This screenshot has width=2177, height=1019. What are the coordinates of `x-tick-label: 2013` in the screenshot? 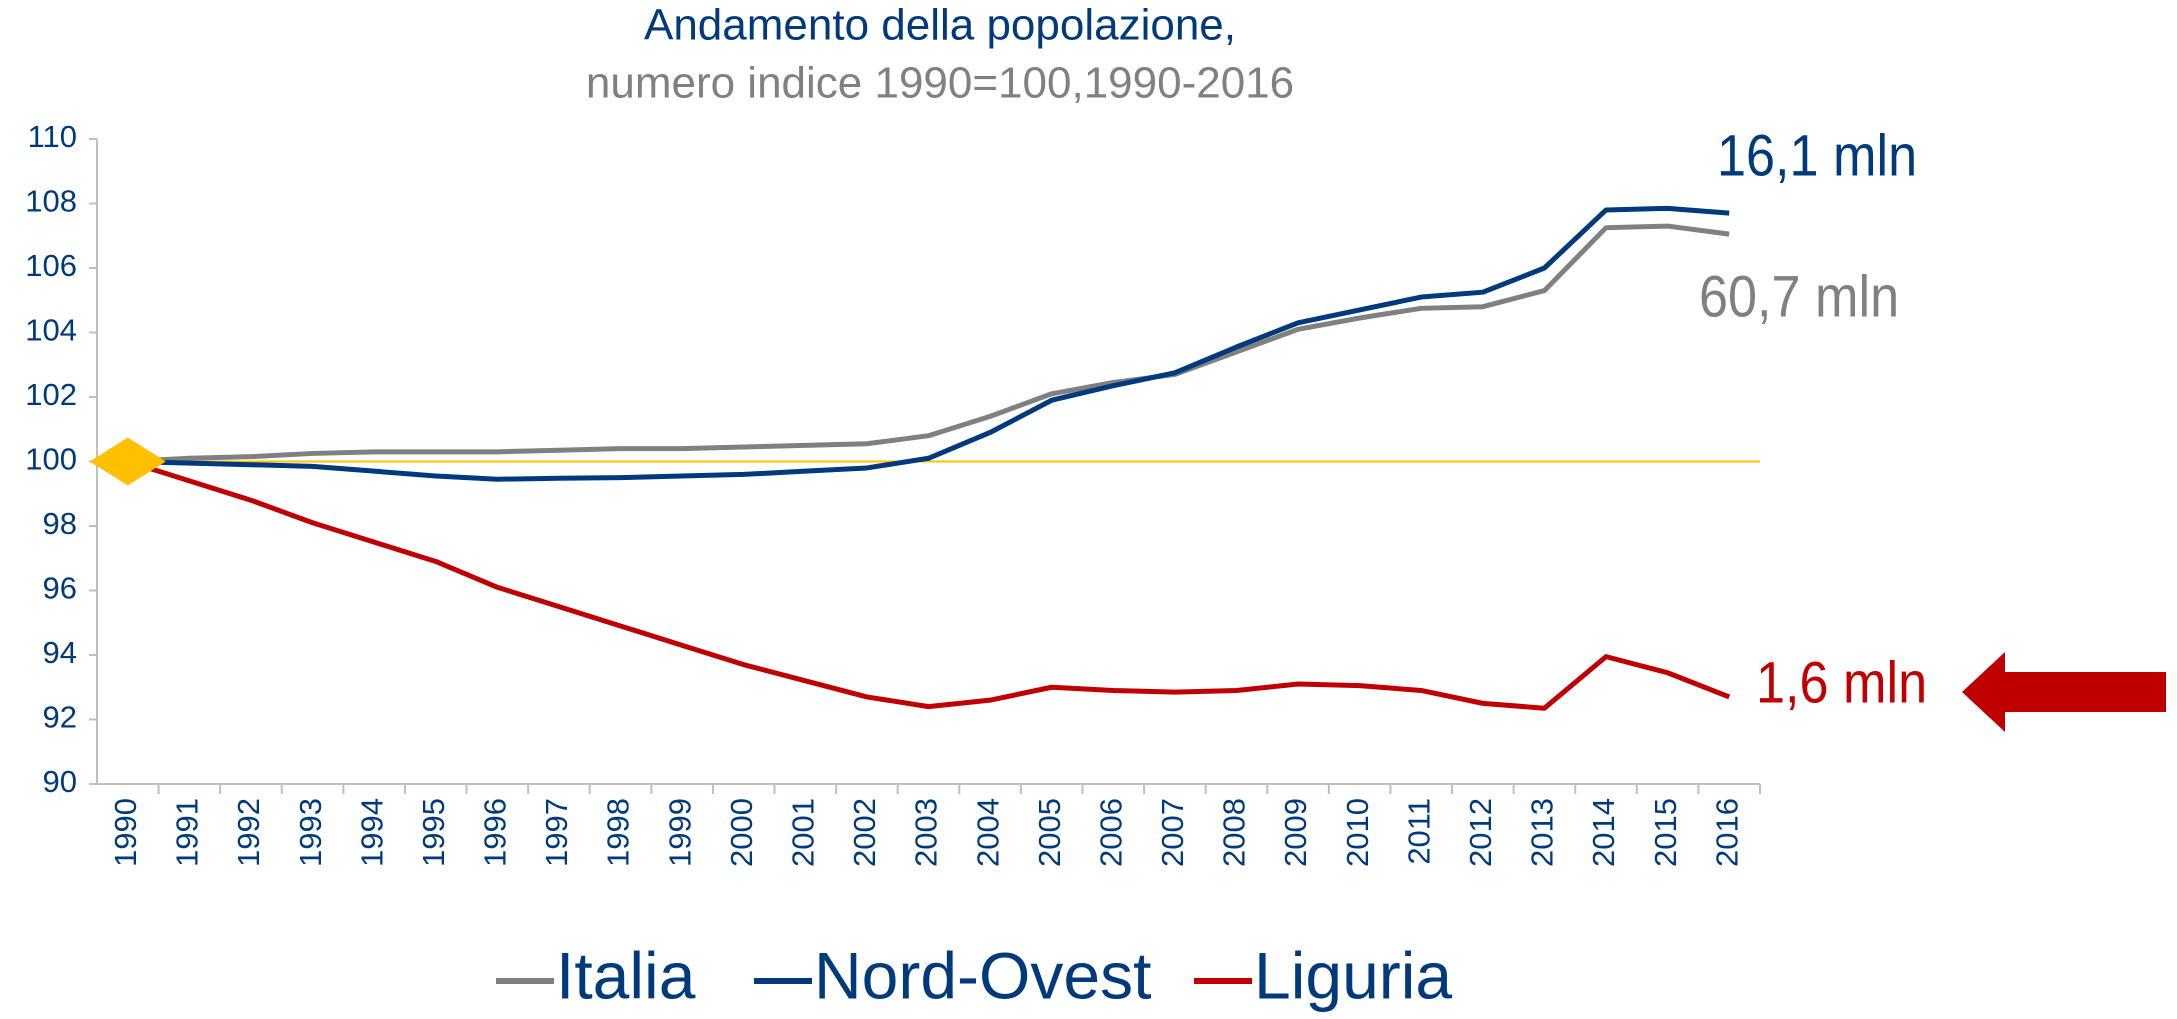 It's located at (1542, 832).